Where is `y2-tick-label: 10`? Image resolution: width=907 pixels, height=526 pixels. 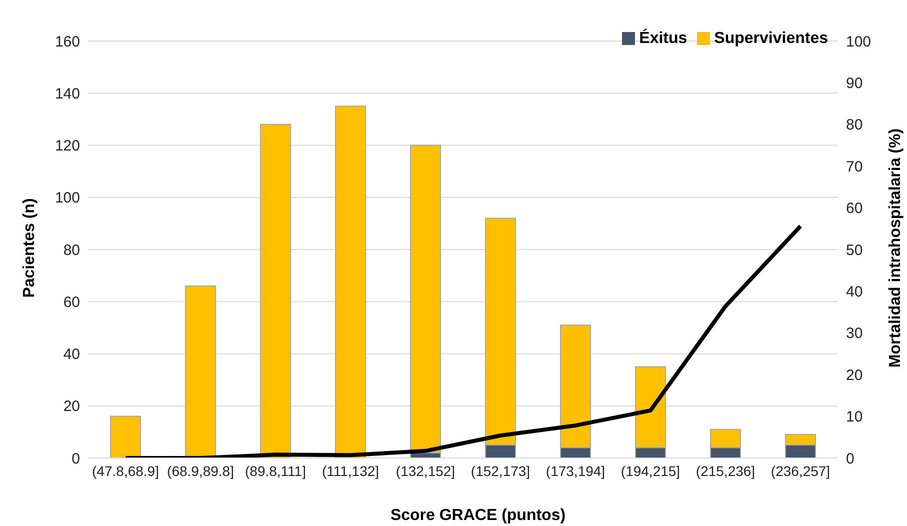 y2-tick-label: 10 is located at coordinates (854, 417).